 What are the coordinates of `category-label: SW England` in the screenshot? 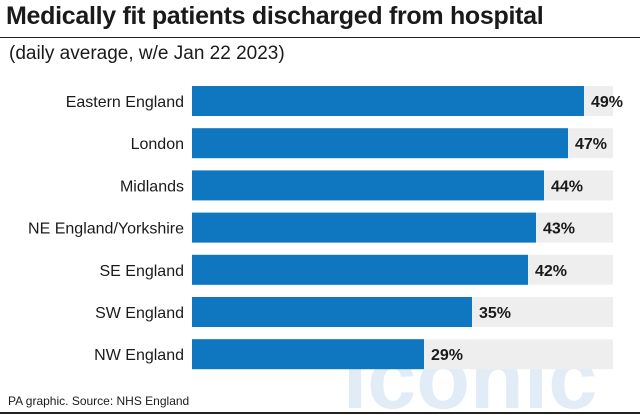 It's located at (139, 313).